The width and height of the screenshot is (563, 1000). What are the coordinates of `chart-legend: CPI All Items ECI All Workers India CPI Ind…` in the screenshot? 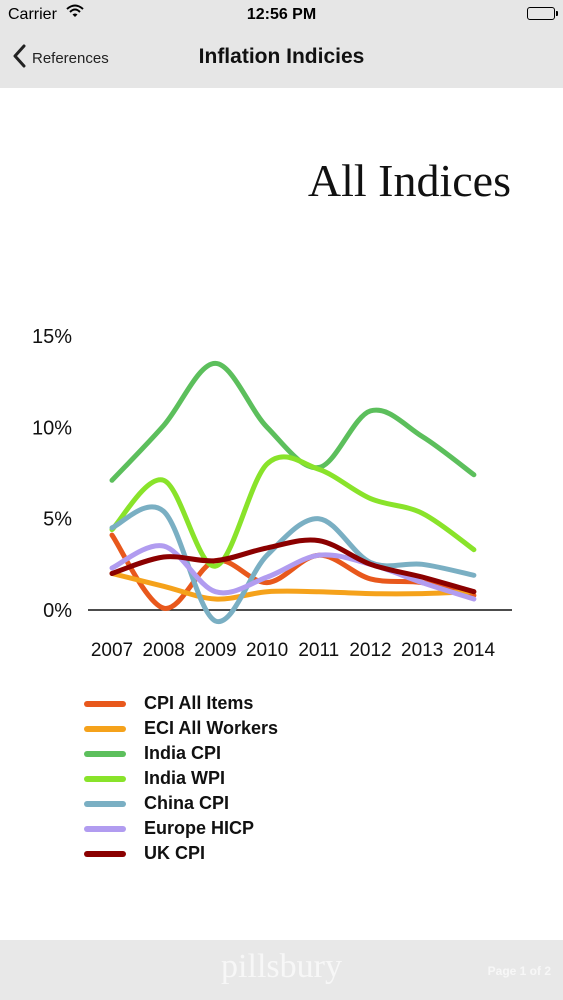 It's located at (181, 778).